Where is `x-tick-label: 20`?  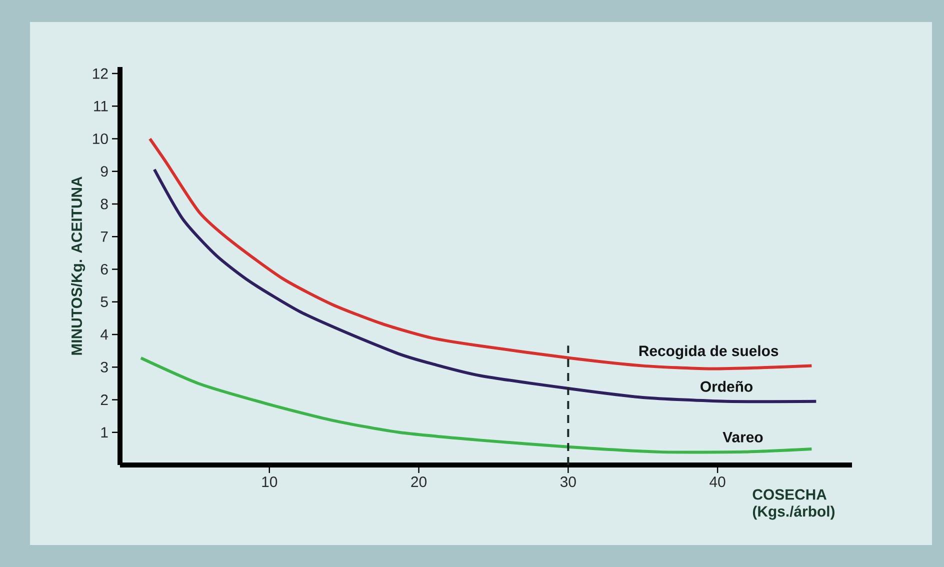
x-tick-label: 20 is located at coordinates (418, 482).